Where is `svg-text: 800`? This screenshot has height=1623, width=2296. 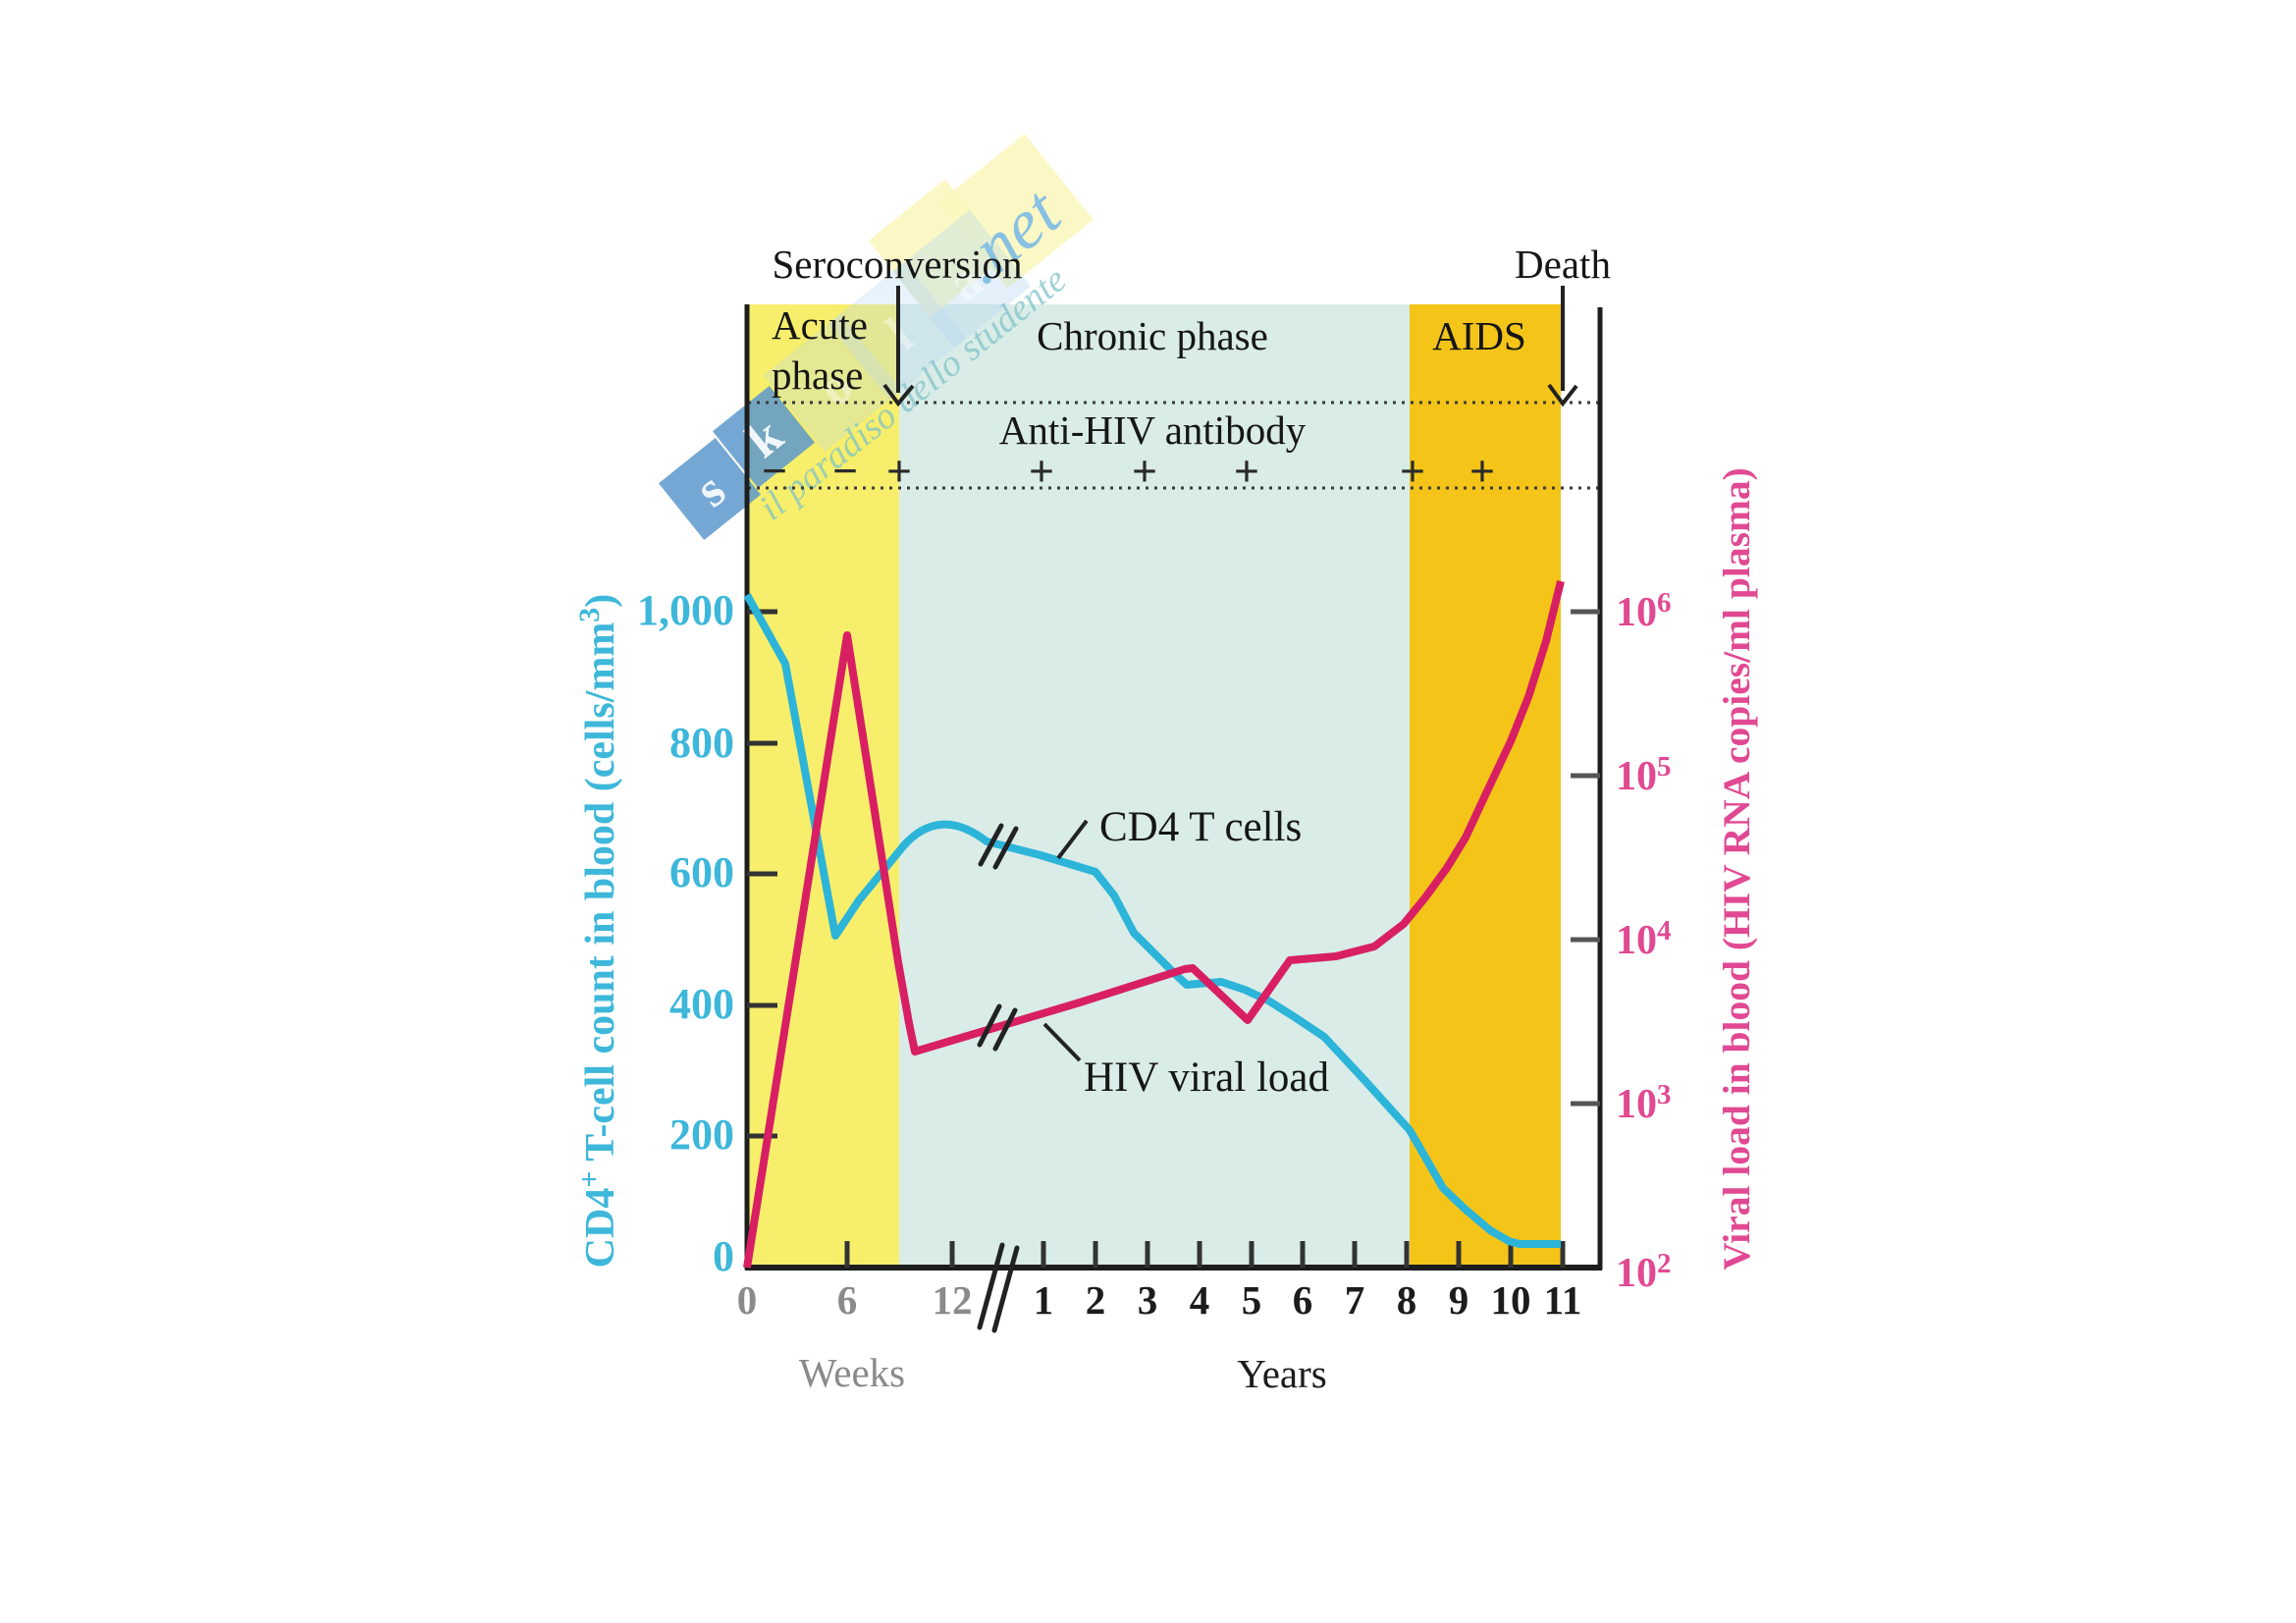
svg-text: 800 is located at coordinates (701, 743).